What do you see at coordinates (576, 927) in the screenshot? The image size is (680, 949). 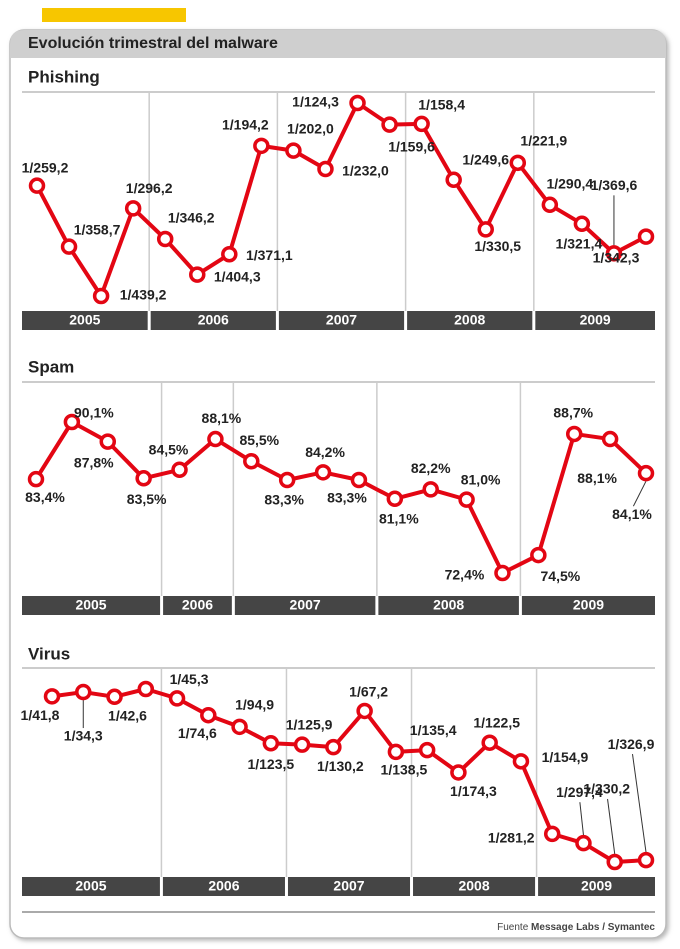 I see `footer: Fuente Message Labs / Symantec` at bounding box center [576, 927].